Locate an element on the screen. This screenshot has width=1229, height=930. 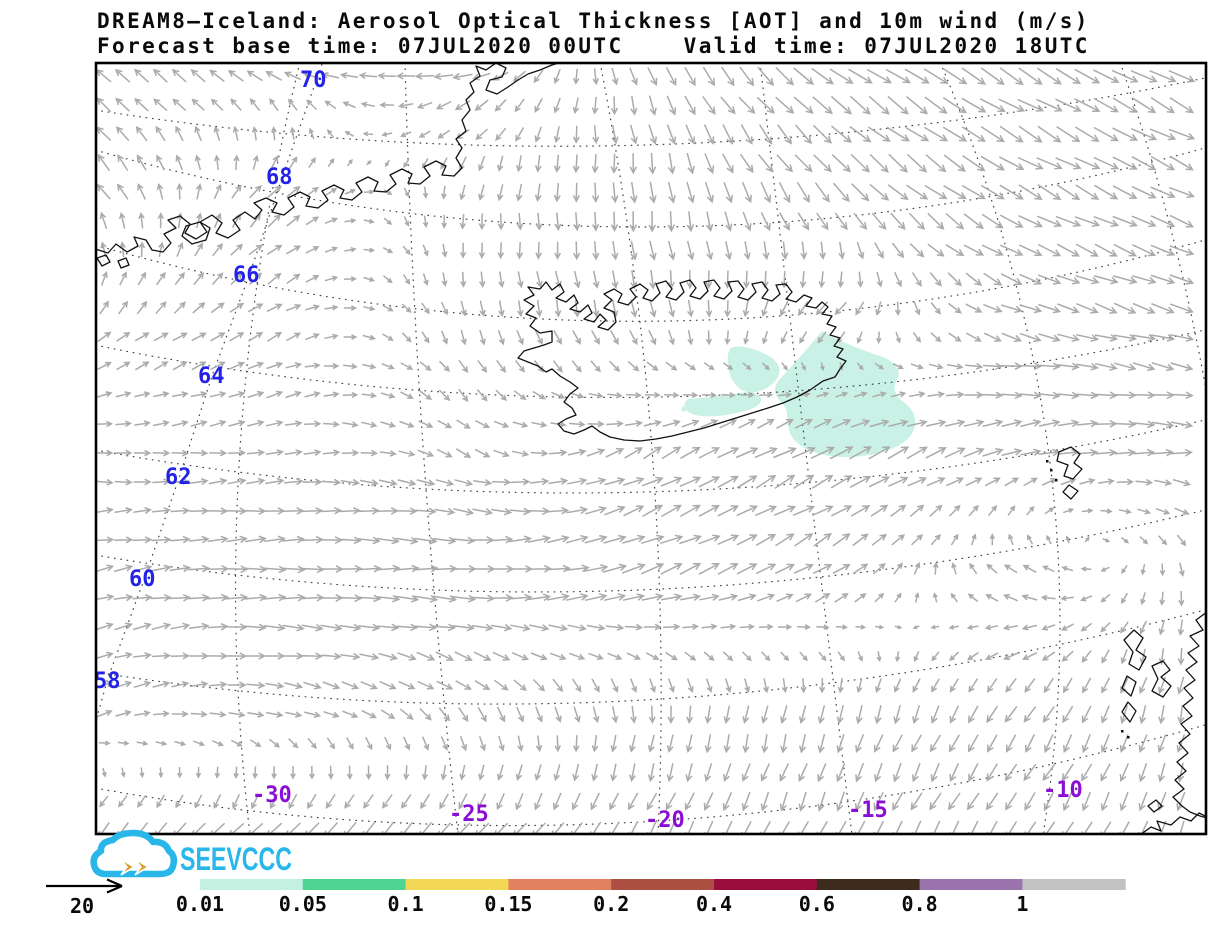
colorbar-tick-0.2: 0.2 is located at coordinates (611, 904).